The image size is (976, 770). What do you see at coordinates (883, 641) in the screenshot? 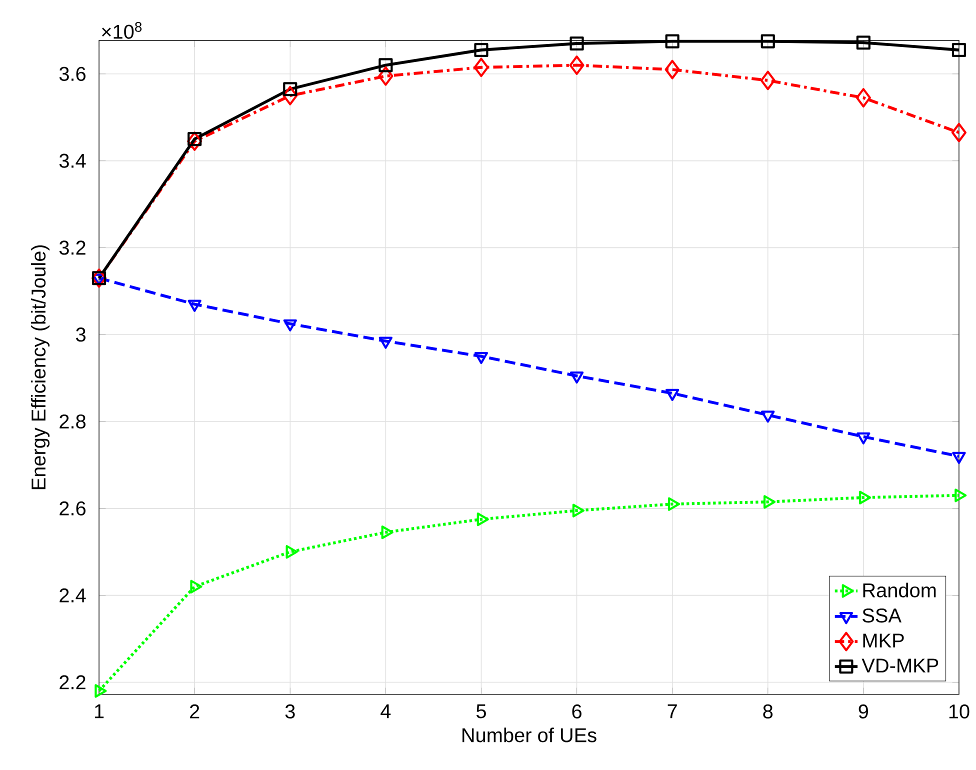
I see `legend-label: MKP` at bounding box center [883, 641].